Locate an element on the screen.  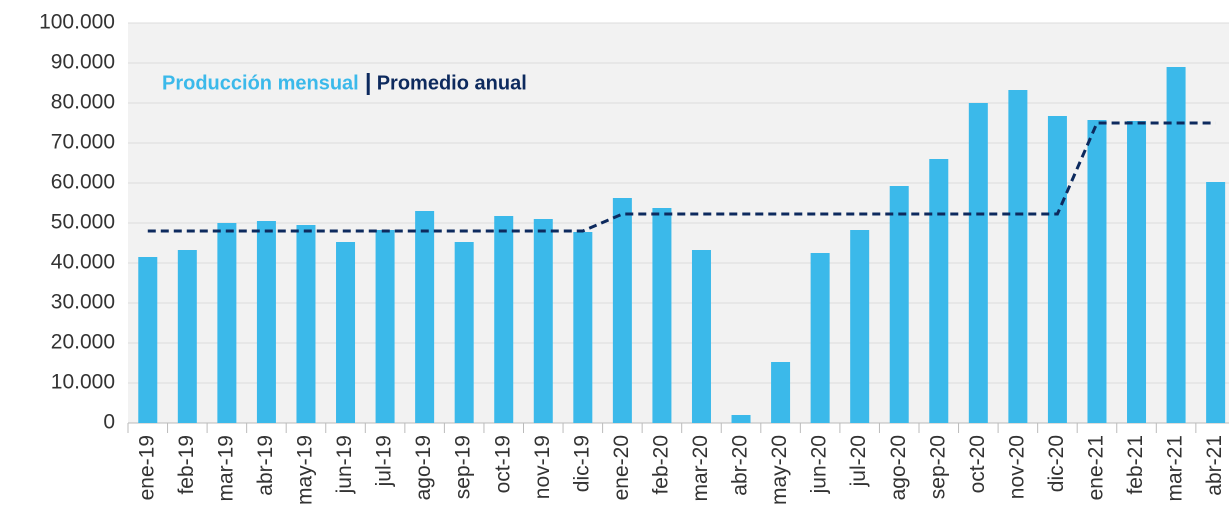
x-tick-label: ene-21 is located at coordinates (1096, 467).